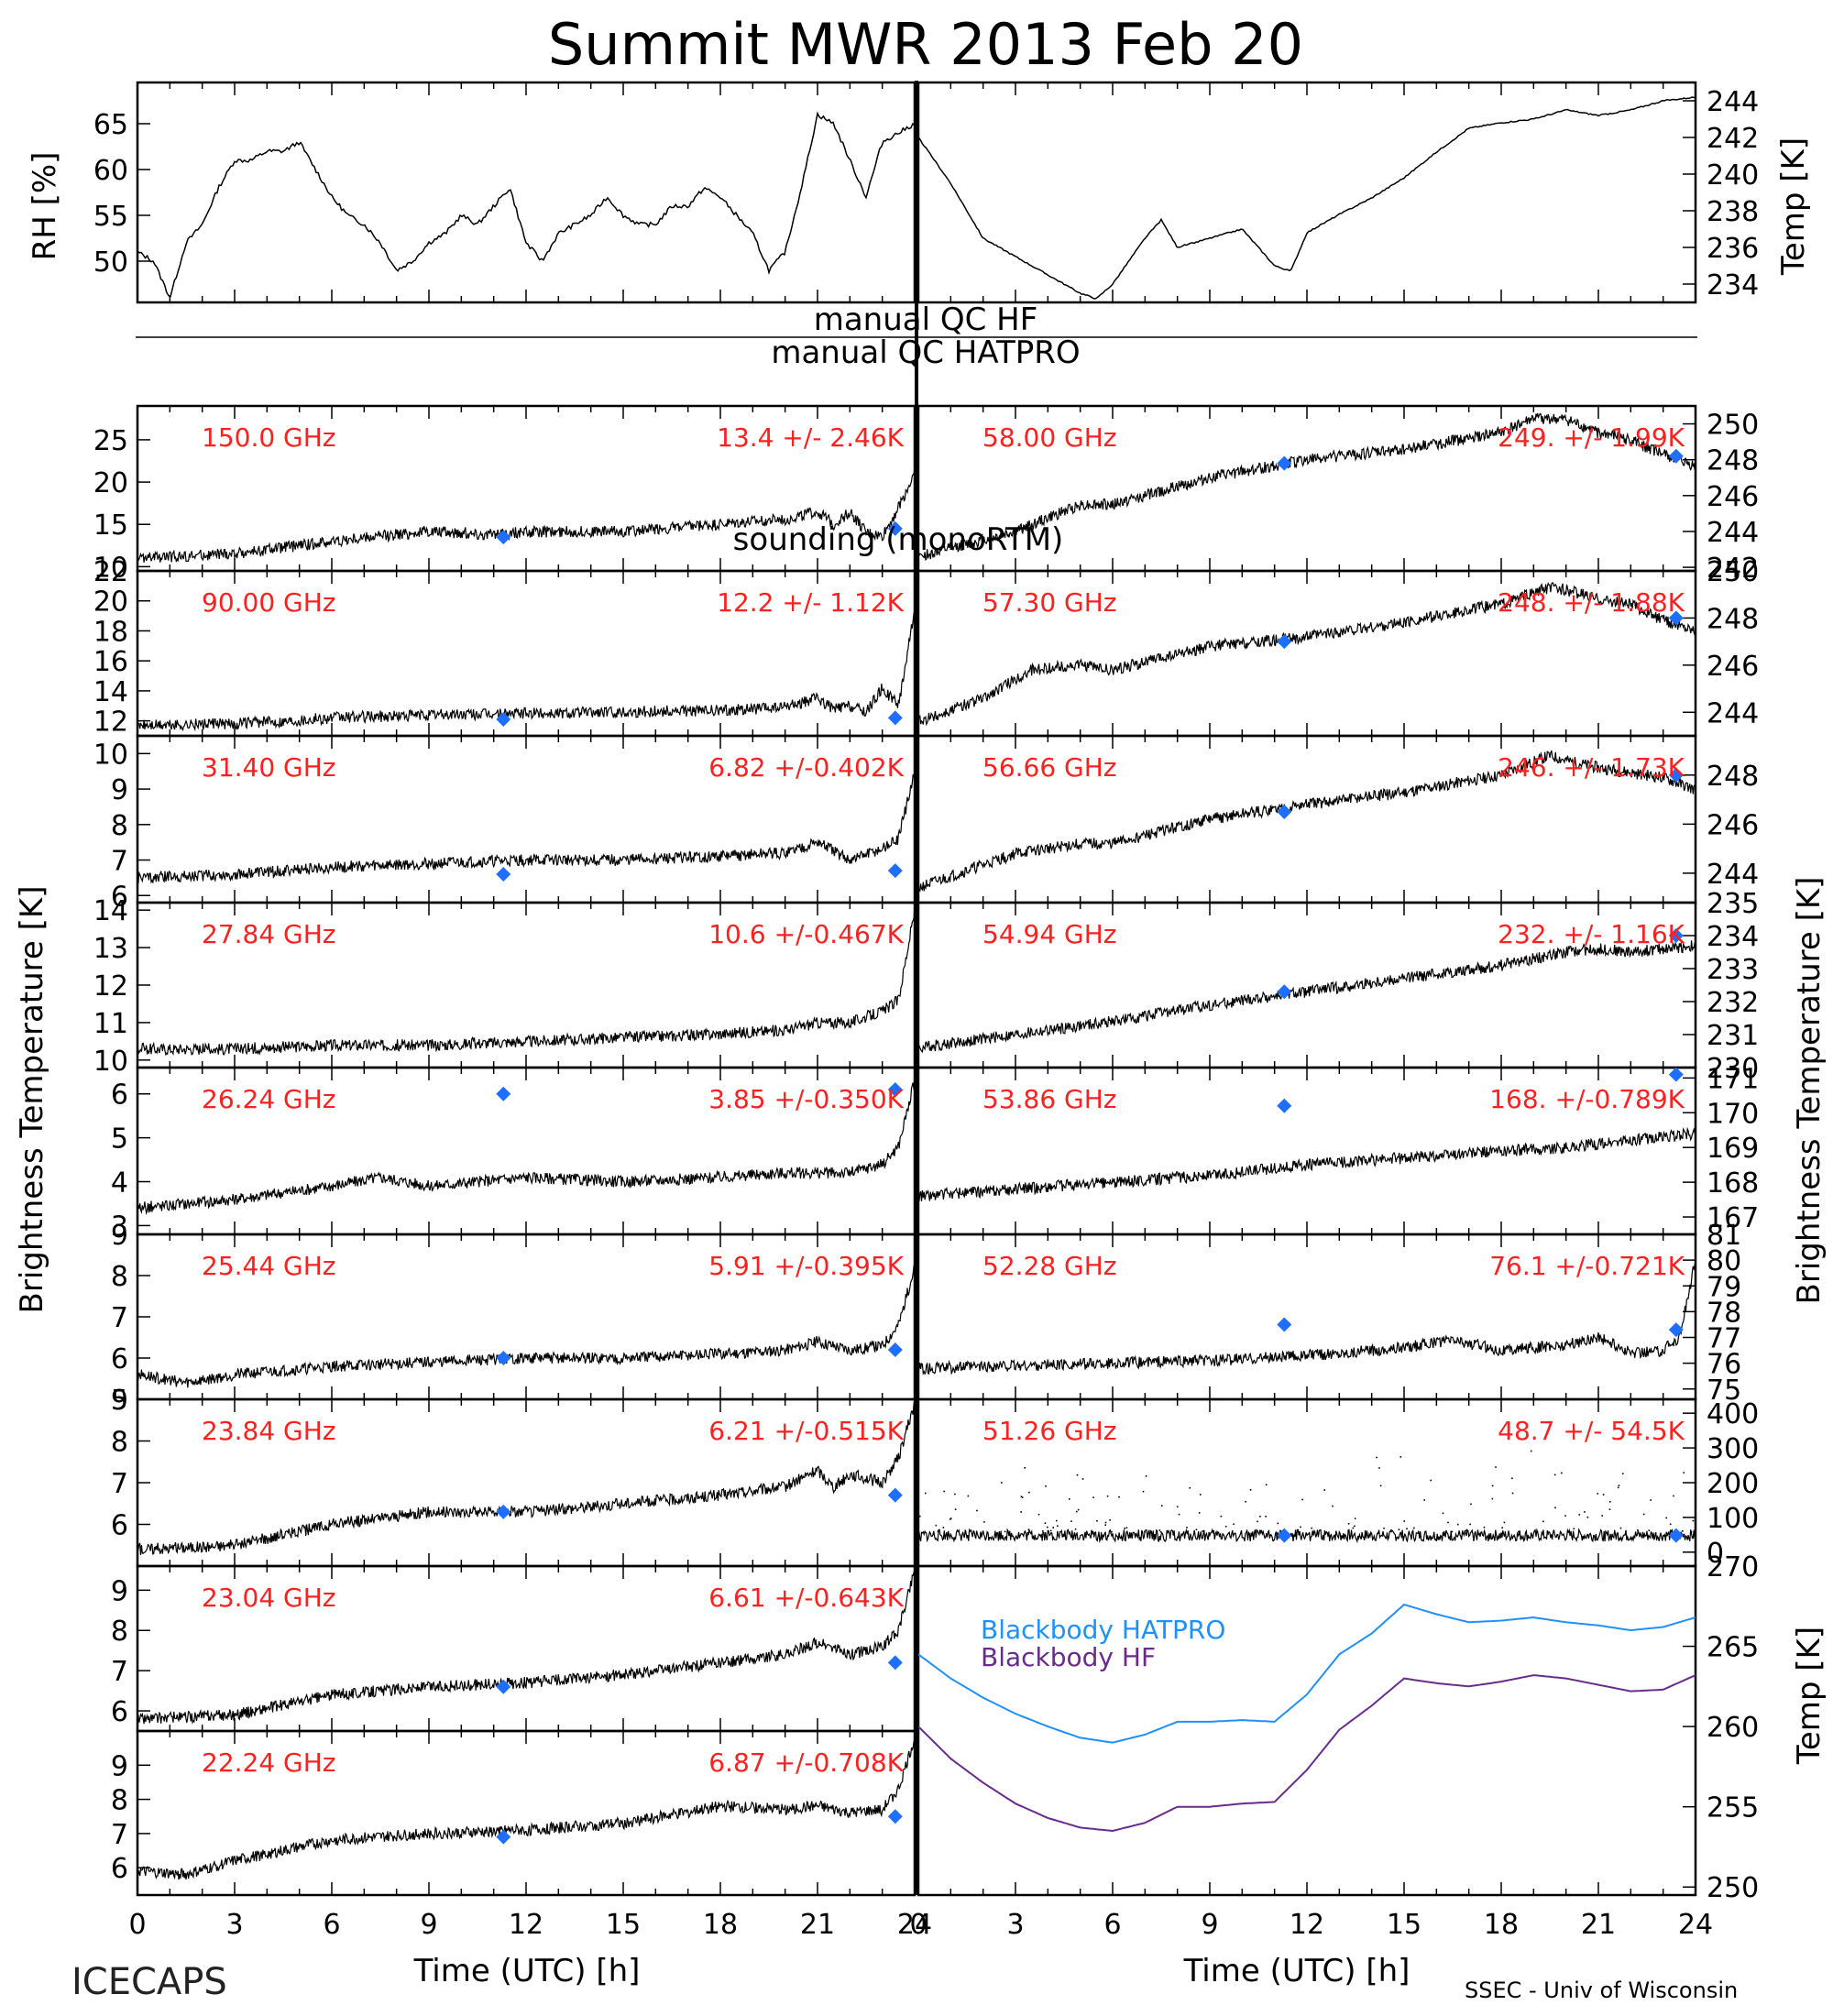  What do you see at coordinates (269, 1431) in the screenshot?
I see `freq-label: 23.84 GHz` at bounding box center [269, 1431].